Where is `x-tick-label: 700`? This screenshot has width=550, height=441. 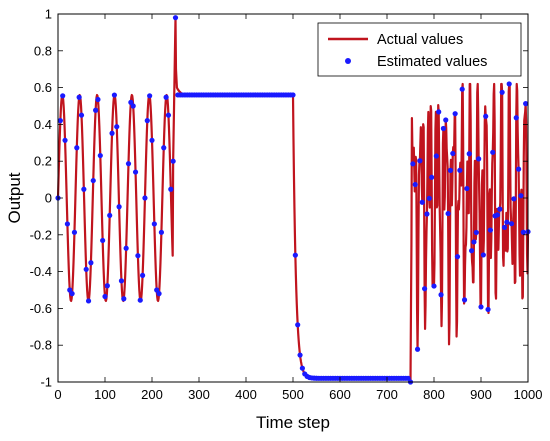
x-tick-label: 700 is located at coordinates (387, 394).